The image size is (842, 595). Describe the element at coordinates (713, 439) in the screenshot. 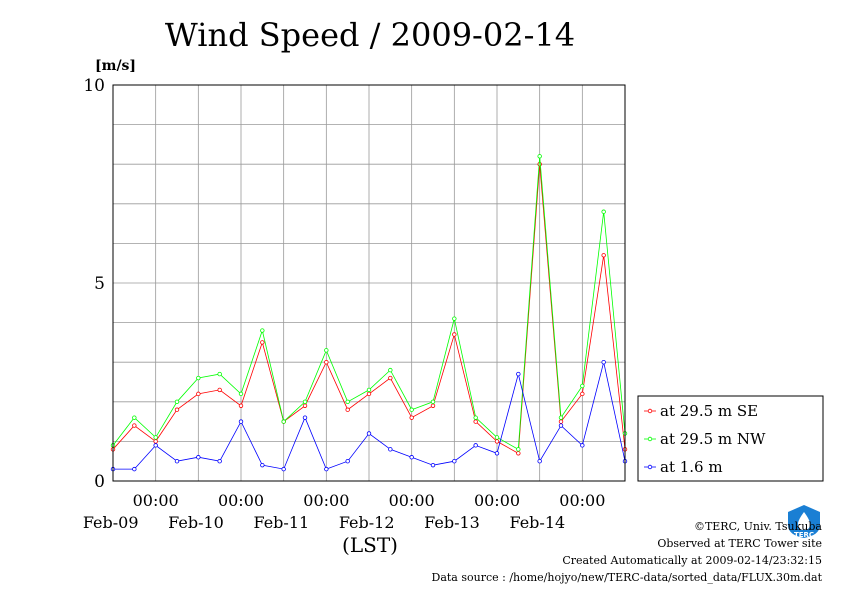

I see `legend-entry-label: at 29.5 m NW` at that location.